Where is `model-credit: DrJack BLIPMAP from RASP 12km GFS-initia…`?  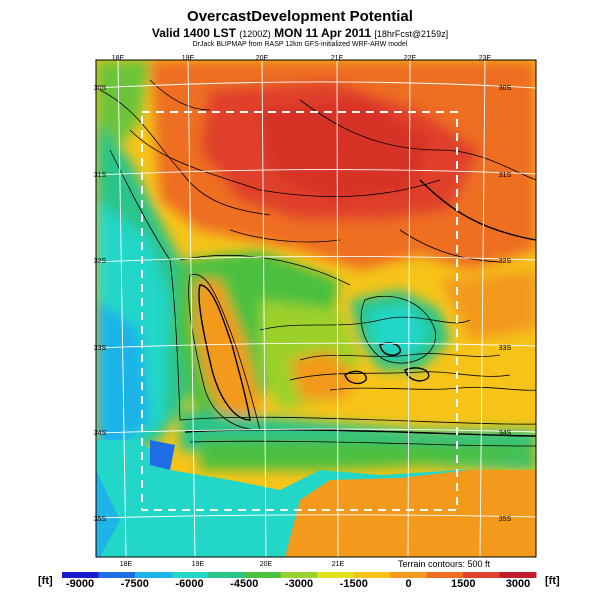
model-credit: DrJack BLIPMAP from RASP 12km GFS-initia… is located at coordinates (300, 44).